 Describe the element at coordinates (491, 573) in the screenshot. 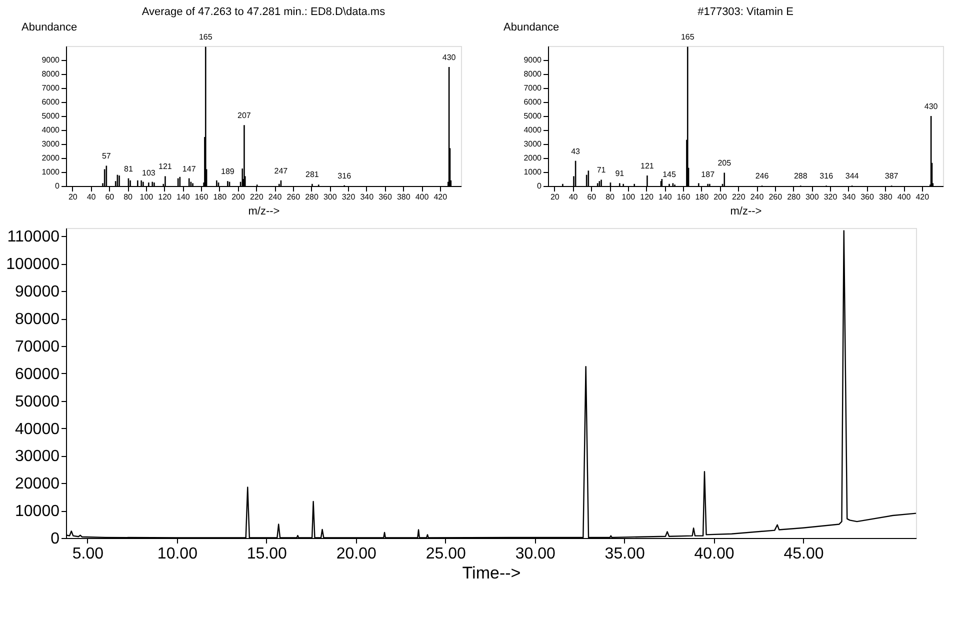

I see `x-axis-title: Time-->` at that location.